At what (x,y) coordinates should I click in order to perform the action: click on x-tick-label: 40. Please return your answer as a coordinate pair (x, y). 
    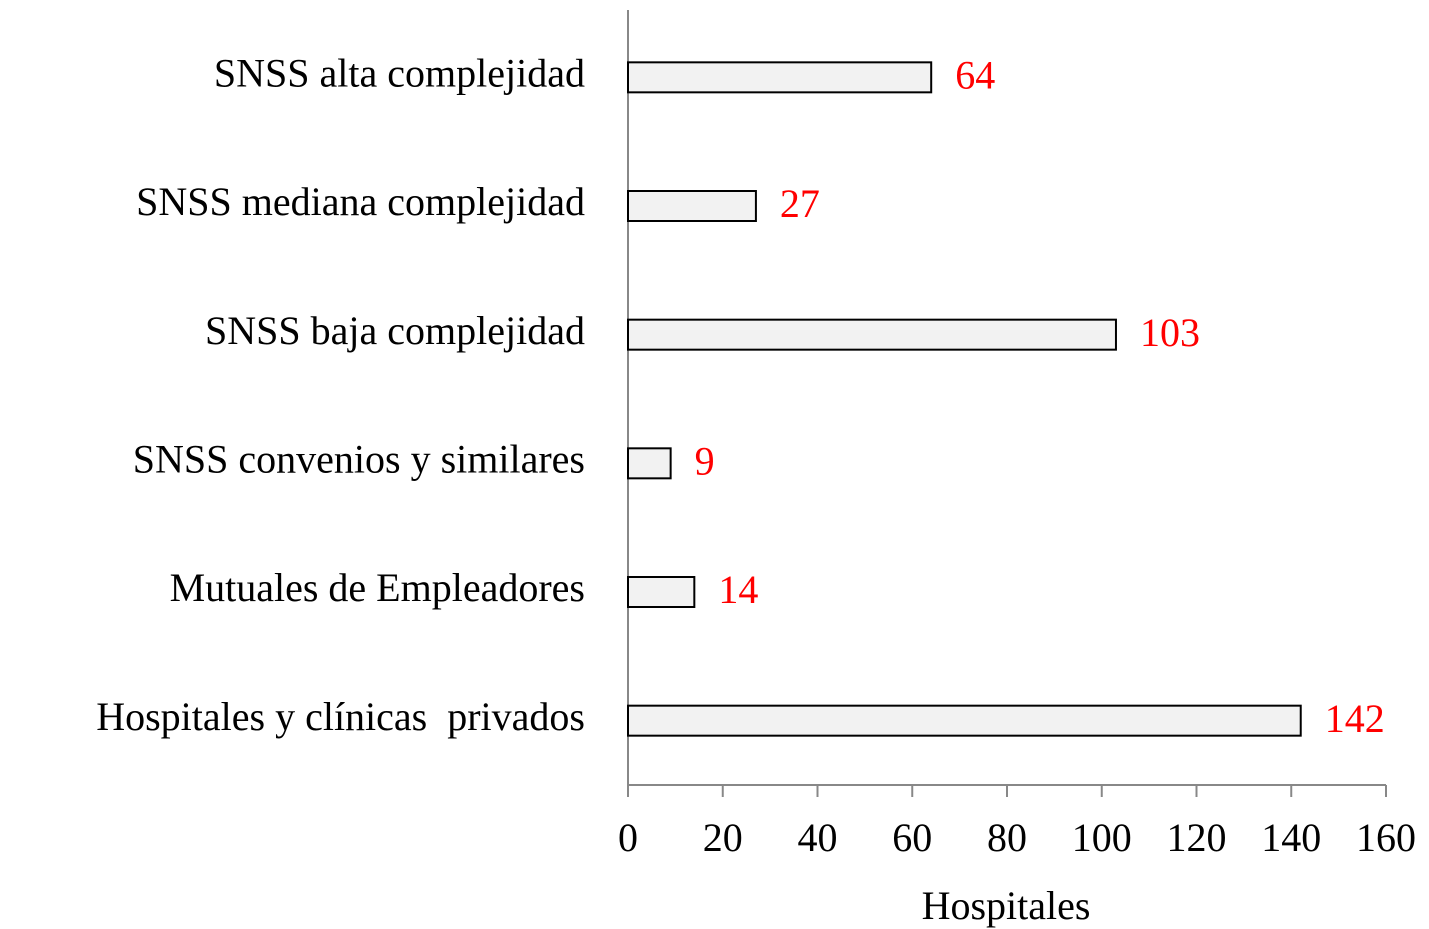
    Looking at the image, I should click on (818, 837).